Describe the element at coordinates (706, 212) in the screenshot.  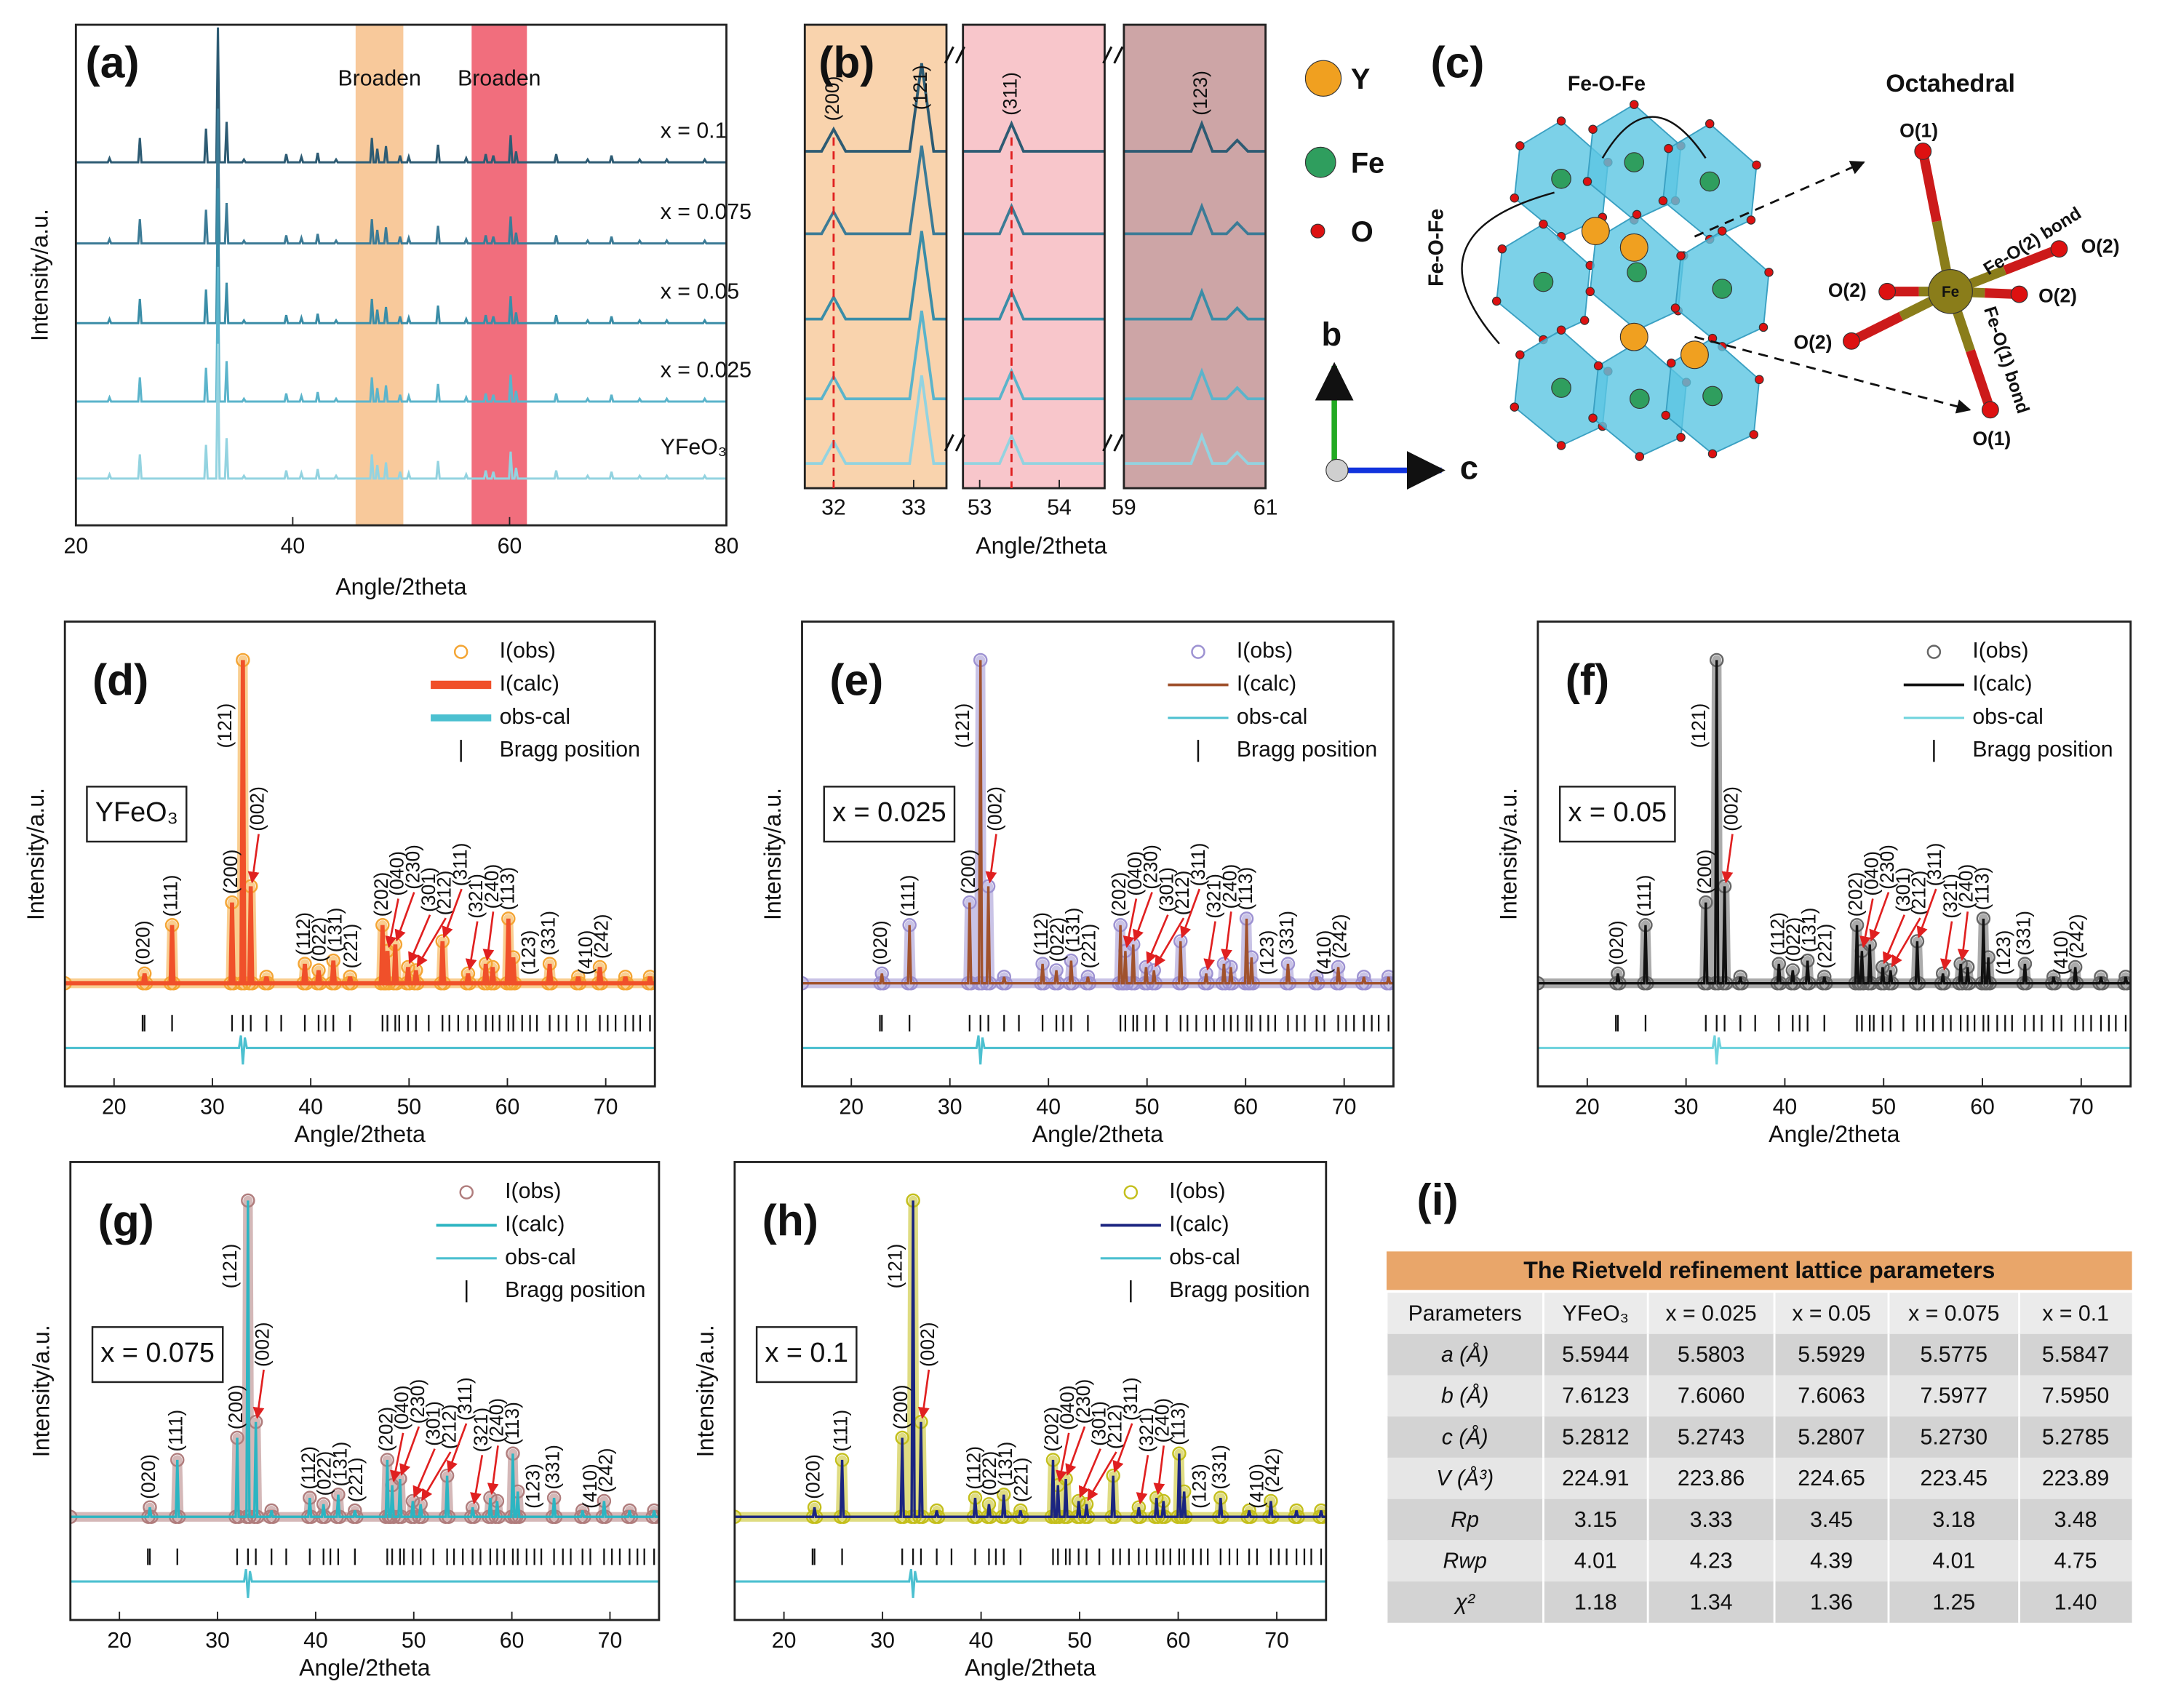
I see `series-label: x = 0.075` at that location.